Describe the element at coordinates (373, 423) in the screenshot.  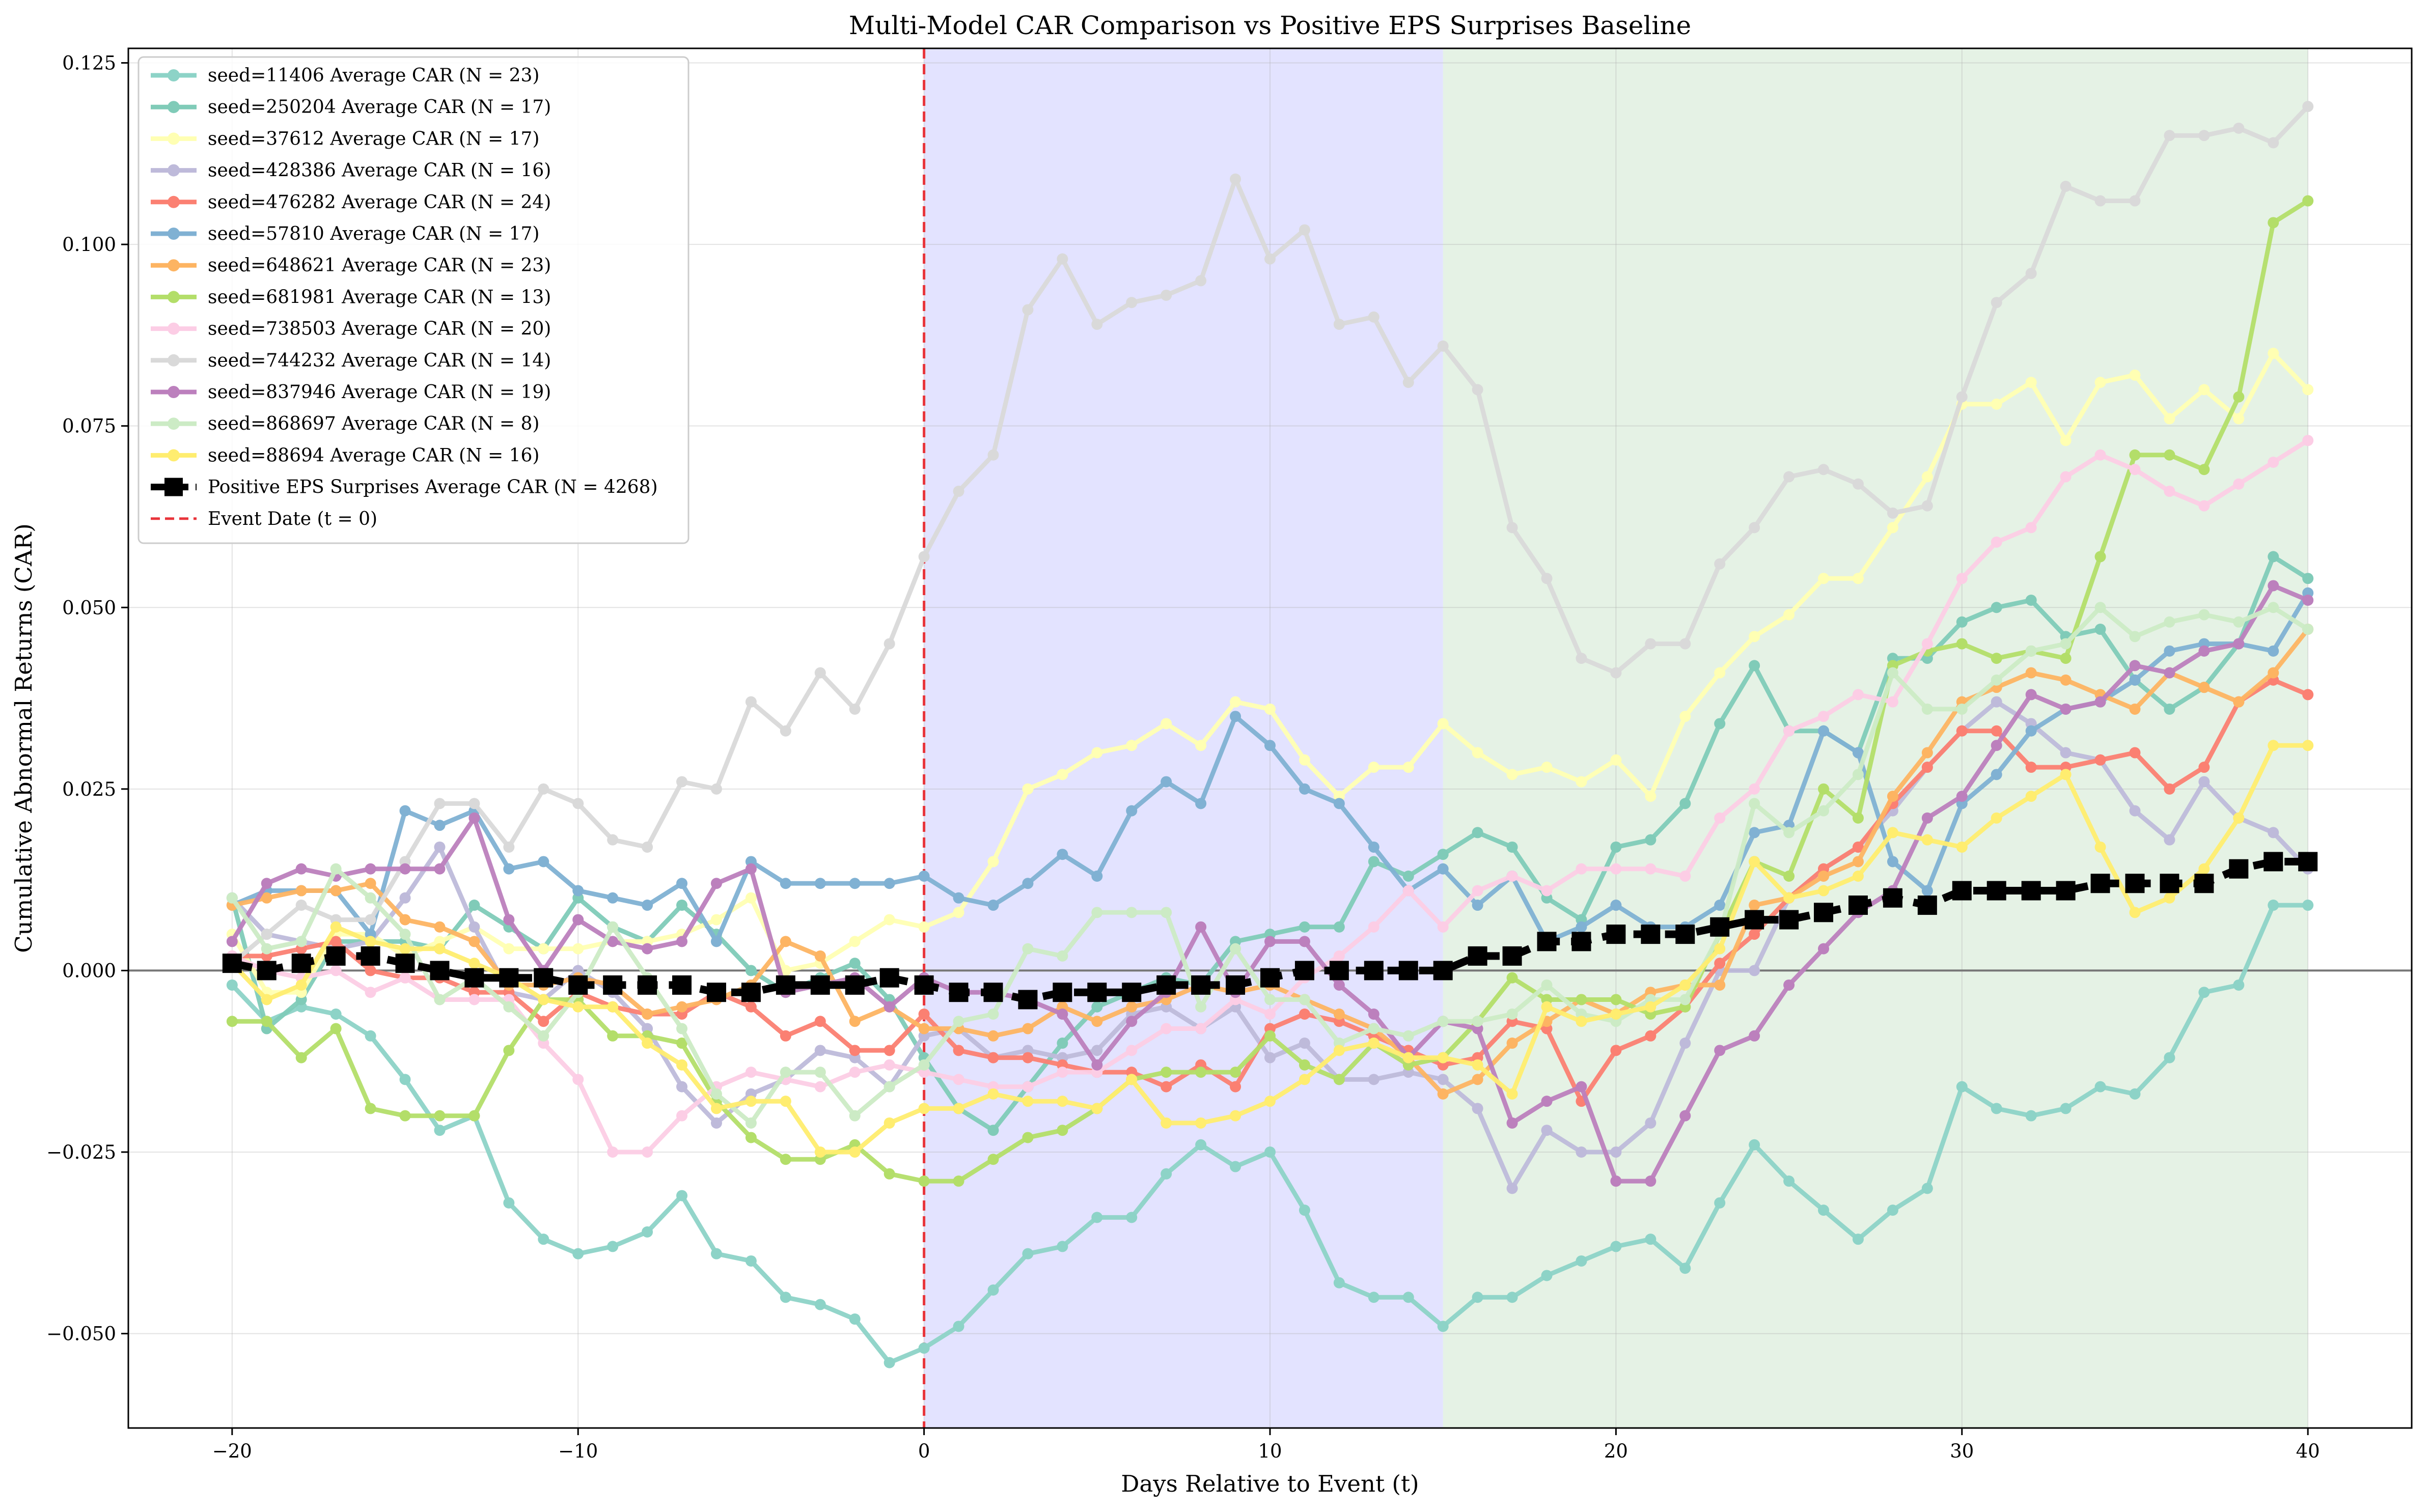
I see `legend-label: seed=868697 Average CAR (N = 8)` at that location.